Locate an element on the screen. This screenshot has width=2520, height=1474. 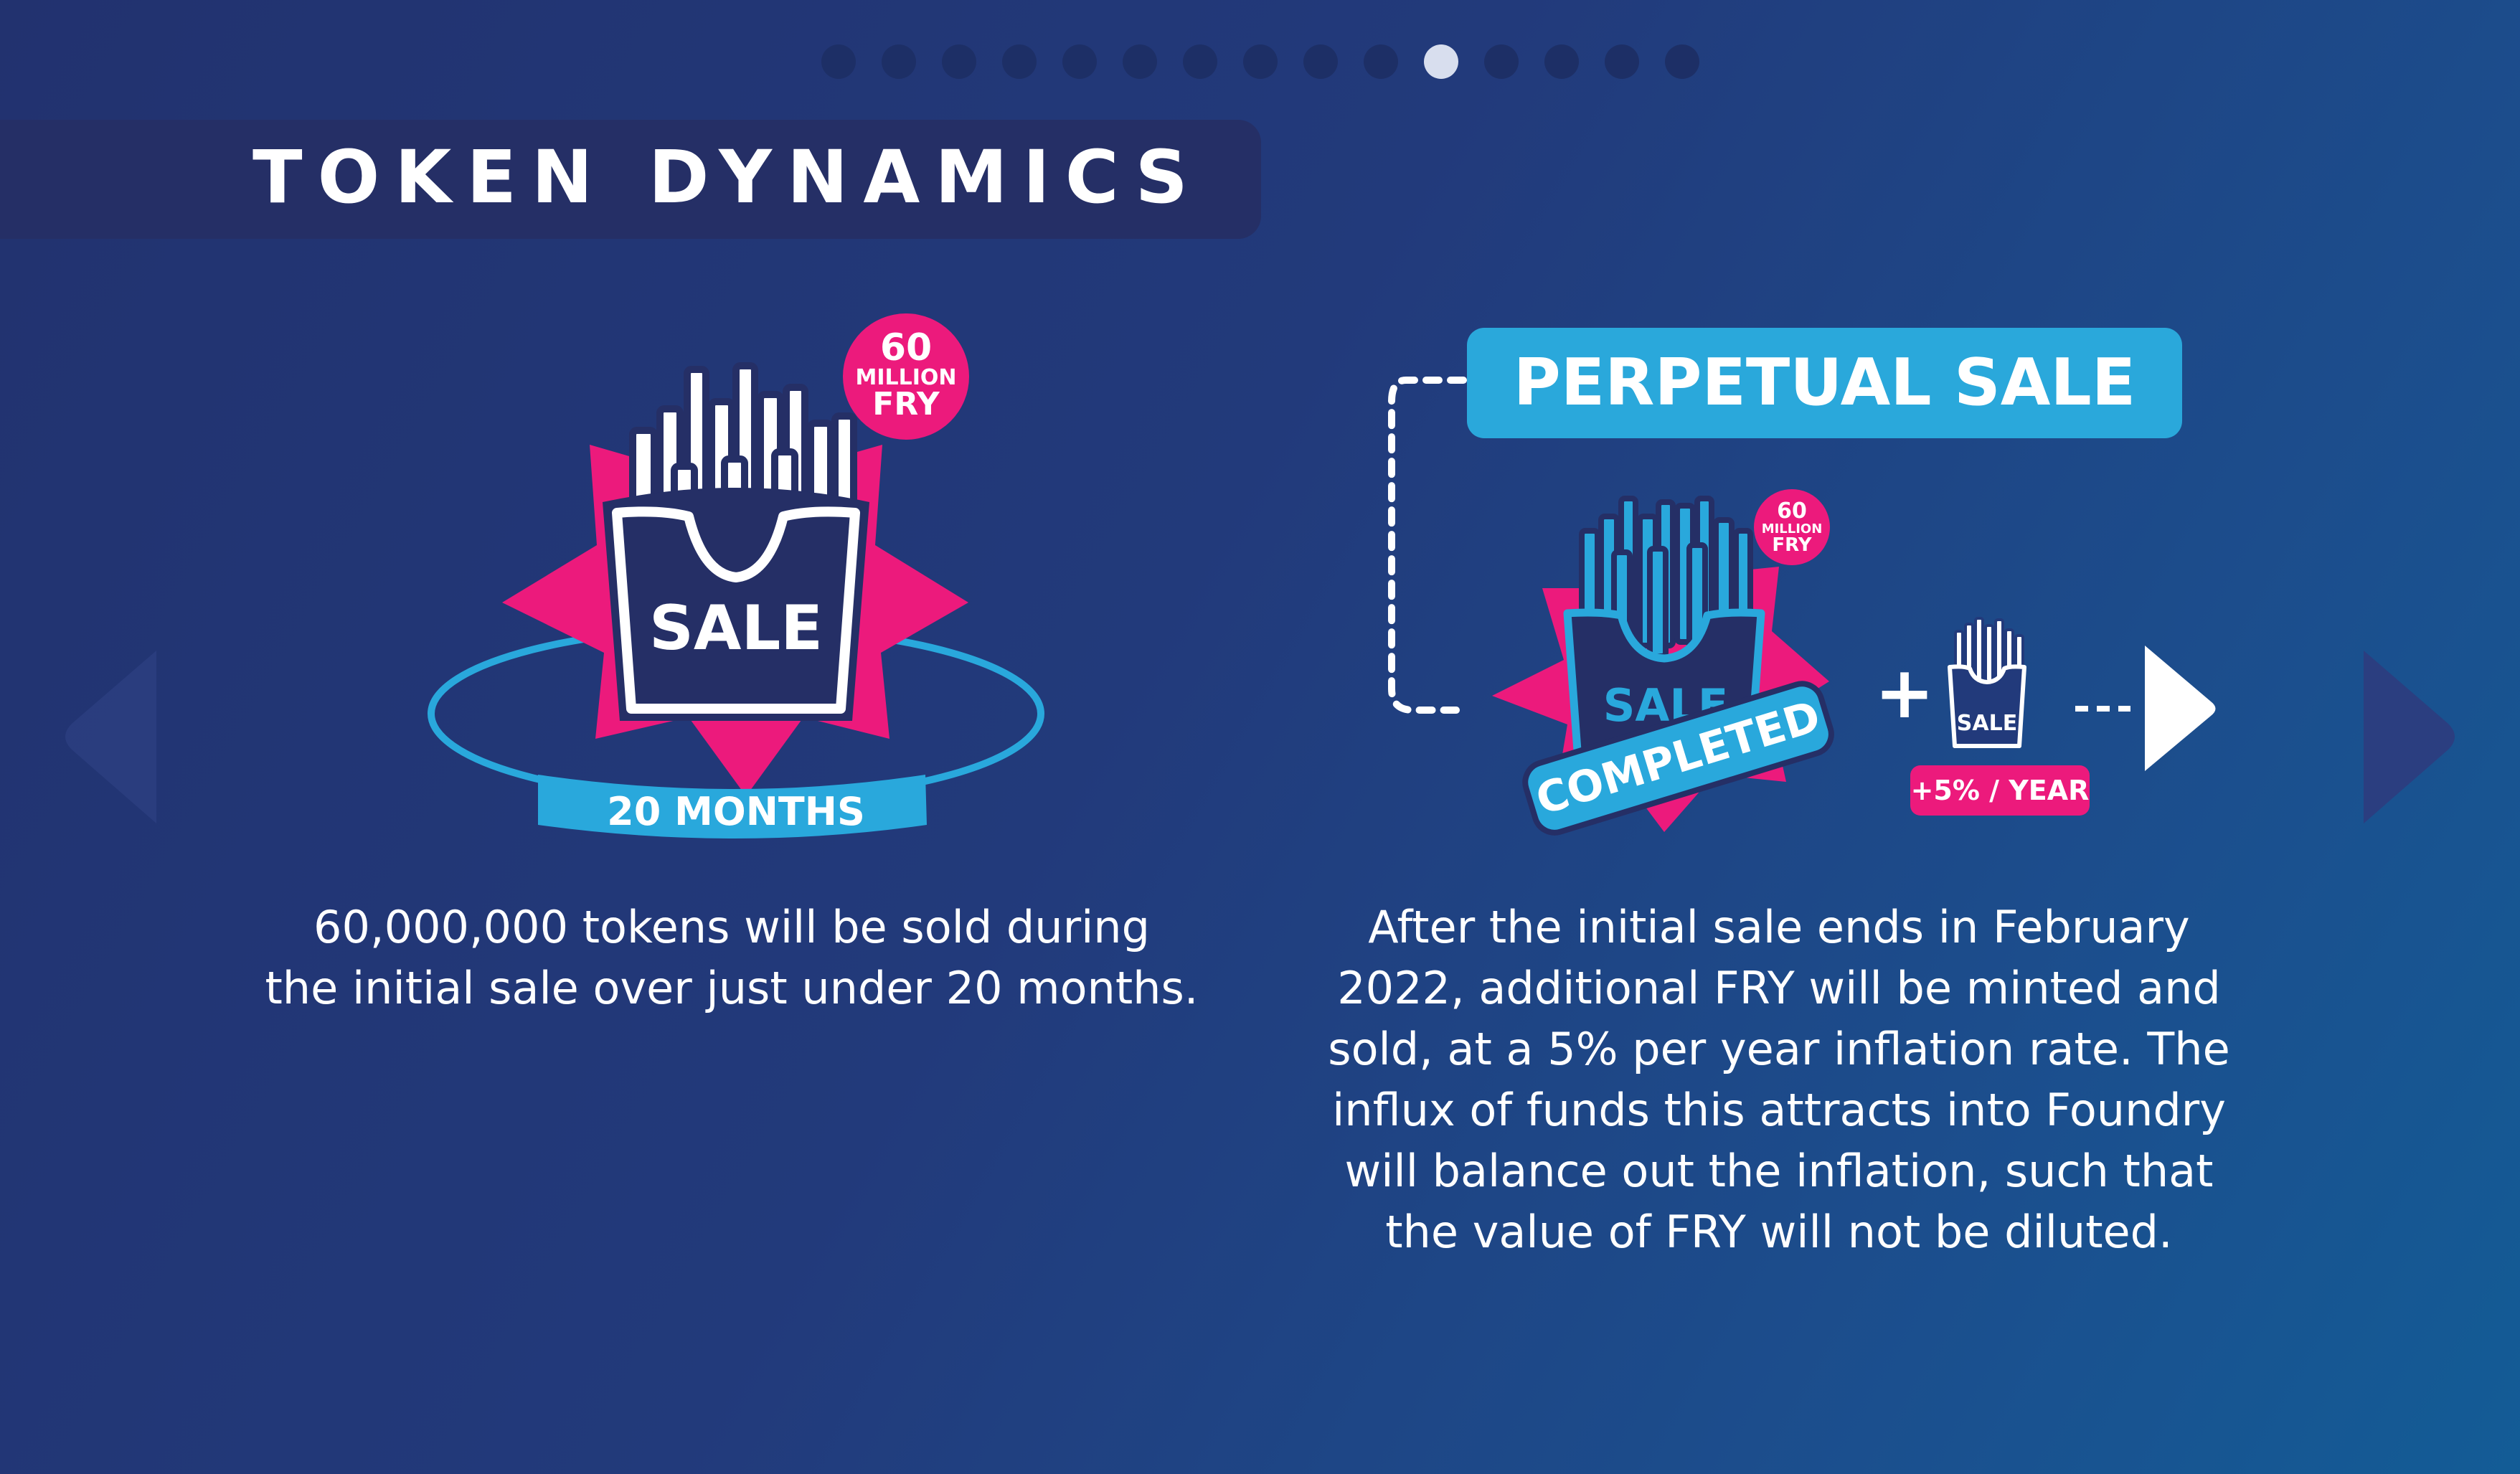
inflation-rate-badge: +5% / YEAR is located at coordinates (2000, 791).